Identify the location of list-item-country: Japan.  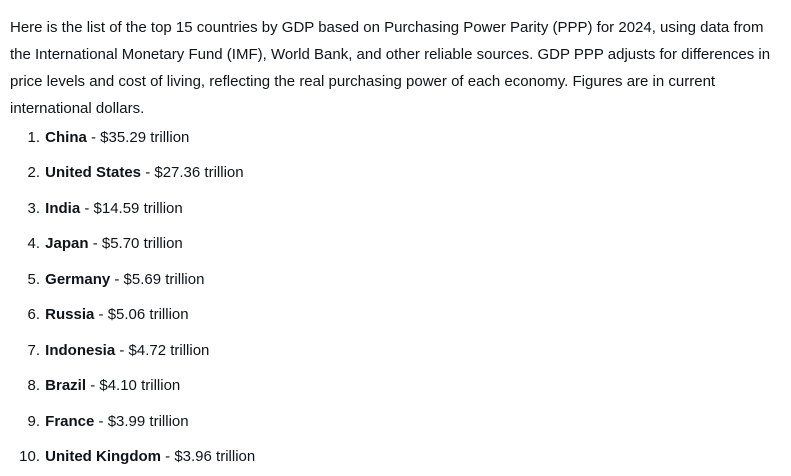
(67, 243).